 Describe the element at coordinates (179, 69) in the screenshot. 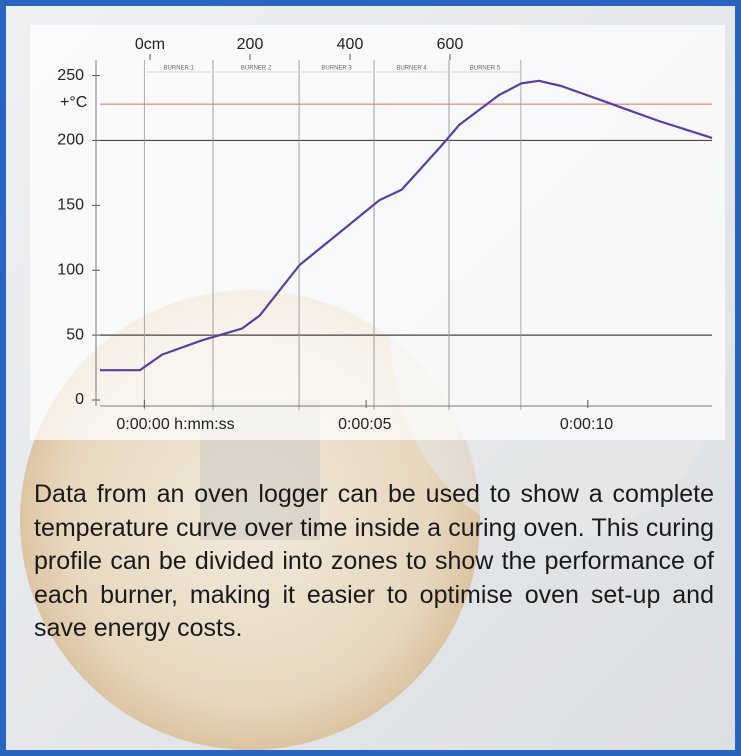

I see `zone-label: BURNER 1` at that location.